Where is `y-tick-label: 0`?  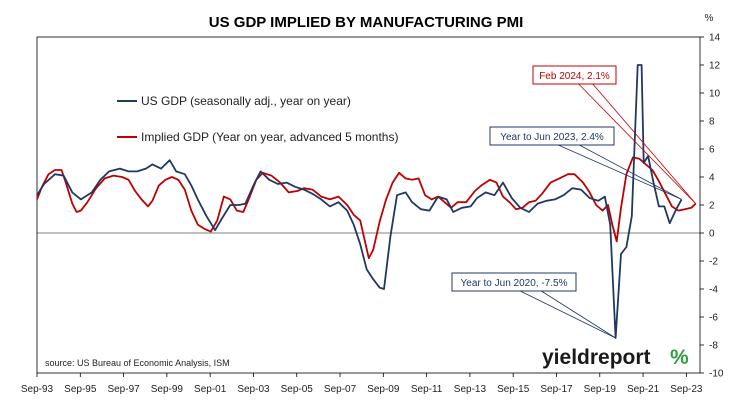
y-tick-label: 0 is located at coordinates (712, 234).